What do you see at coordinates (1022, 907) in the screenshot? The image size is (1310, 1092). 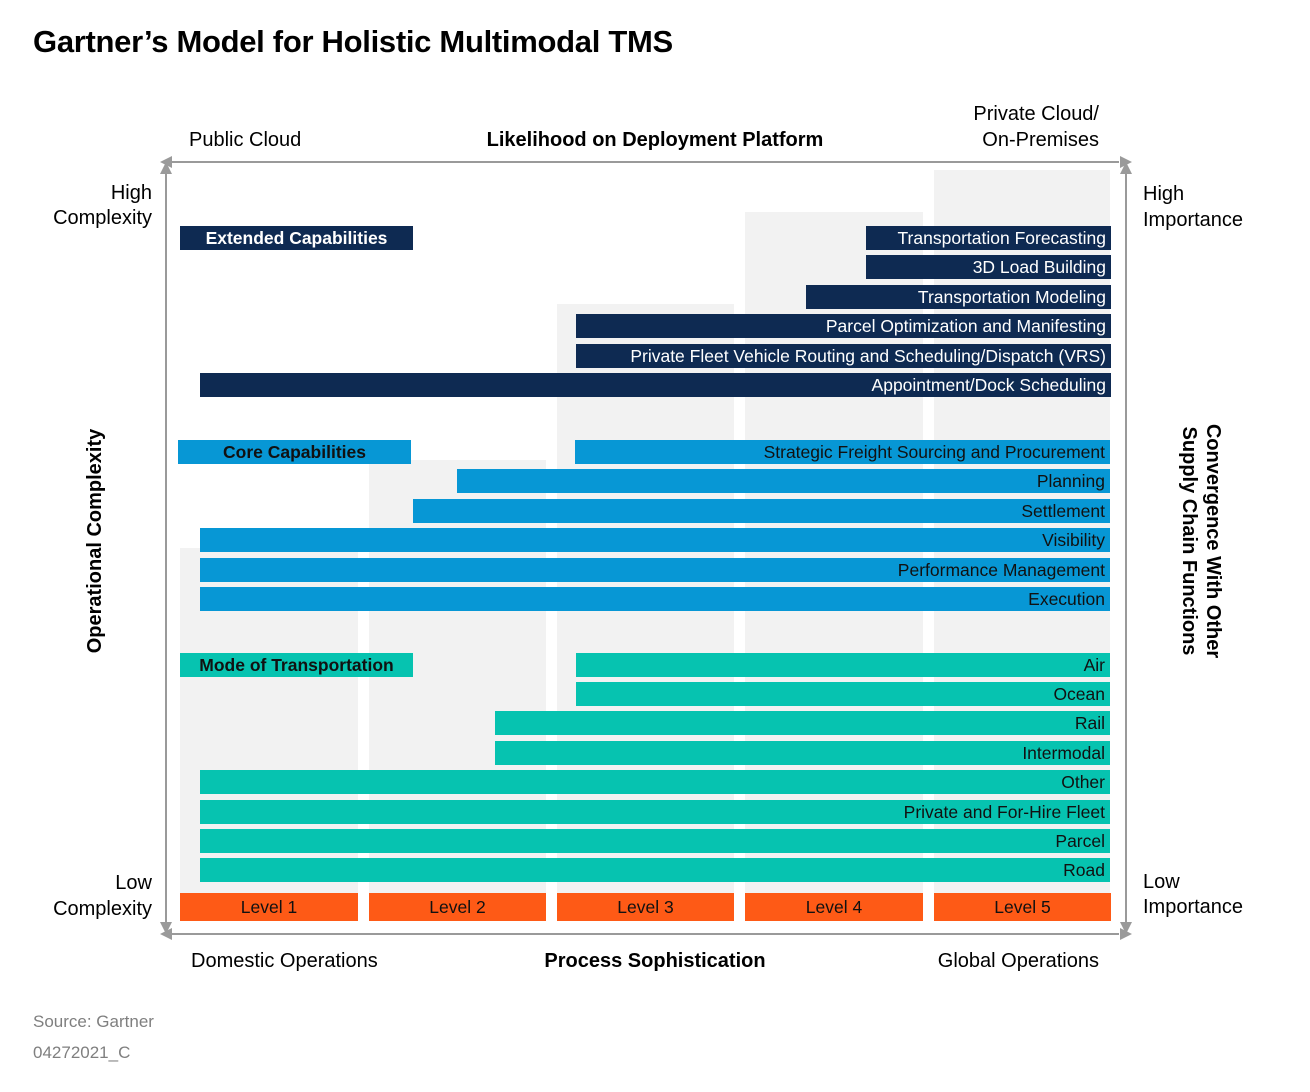 I see `level-5-badge: Level 5` at bounding box center [1022, 907].